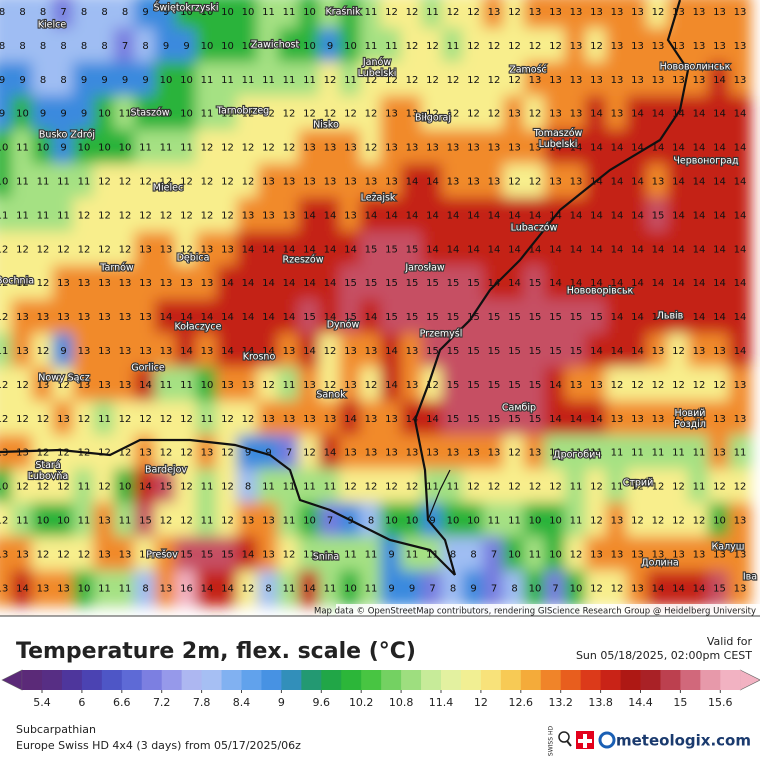 The height and width of the screenshot is (760, 760). I want to click on city-label: Нововолинськ, so click(695, 67).